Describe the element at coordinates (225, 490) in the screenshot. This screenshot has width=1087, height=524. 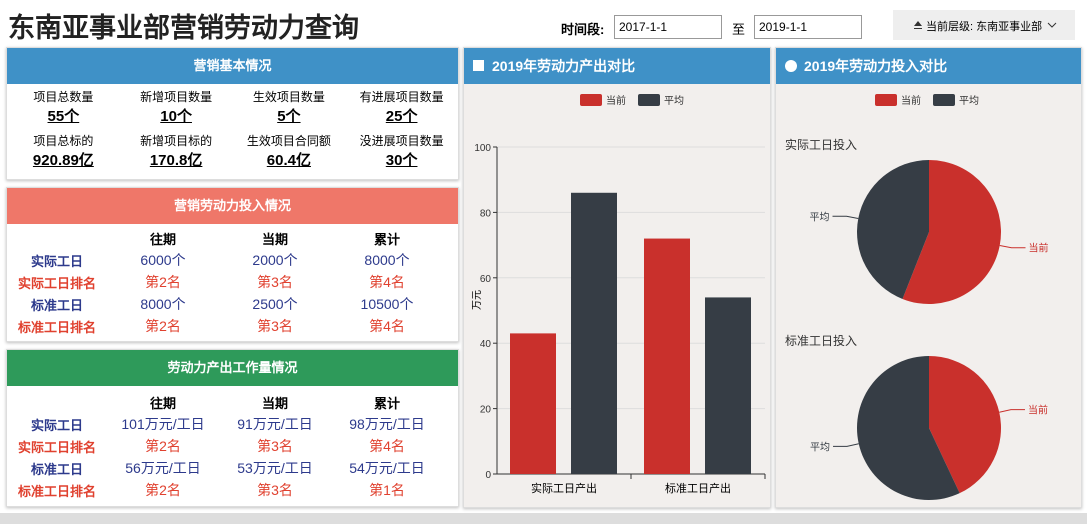
I see `row: 标准工日排名 第2名 第3名 第1名` at that location.